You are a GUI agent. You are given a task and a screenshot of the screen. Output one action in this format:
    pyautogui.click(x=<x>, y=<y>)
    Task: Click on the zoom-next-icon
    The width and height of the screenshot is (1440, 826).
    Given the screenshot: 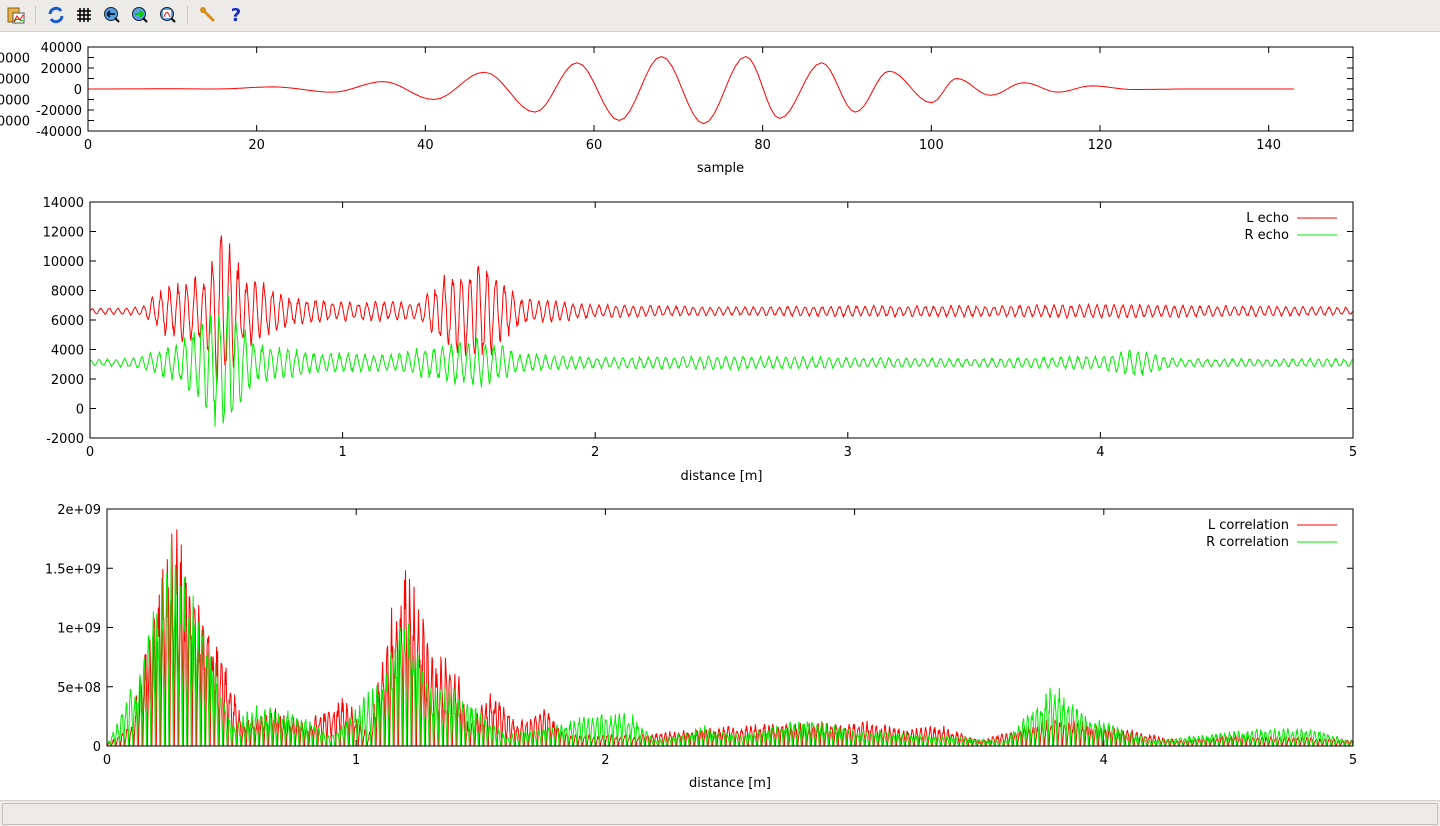 What is the action you would take?
    pyautogui.click(x=140, y=15)
    